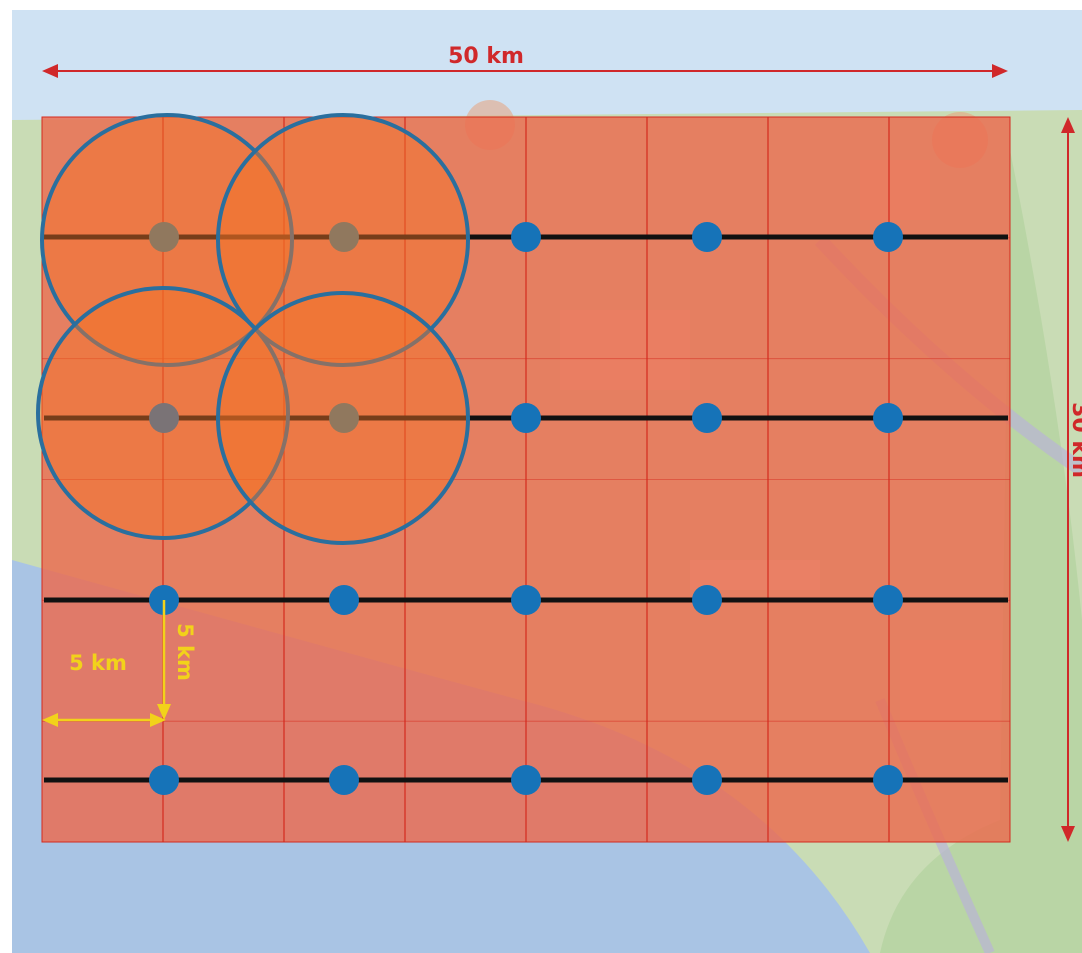 The height and width of the screenshot is (953, 1082). I want to click on width-label: 50 km, so click(486, 56).